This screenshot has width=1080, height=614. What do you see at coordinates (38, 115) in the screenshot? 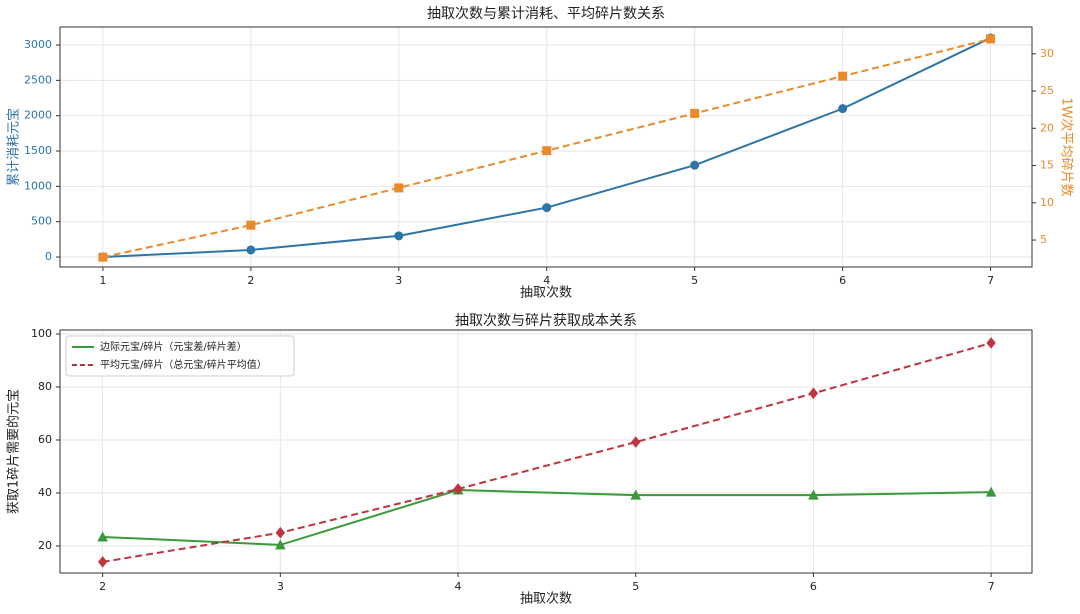
I see `y-tick-label: 2000` at bounding box center [38, 115].